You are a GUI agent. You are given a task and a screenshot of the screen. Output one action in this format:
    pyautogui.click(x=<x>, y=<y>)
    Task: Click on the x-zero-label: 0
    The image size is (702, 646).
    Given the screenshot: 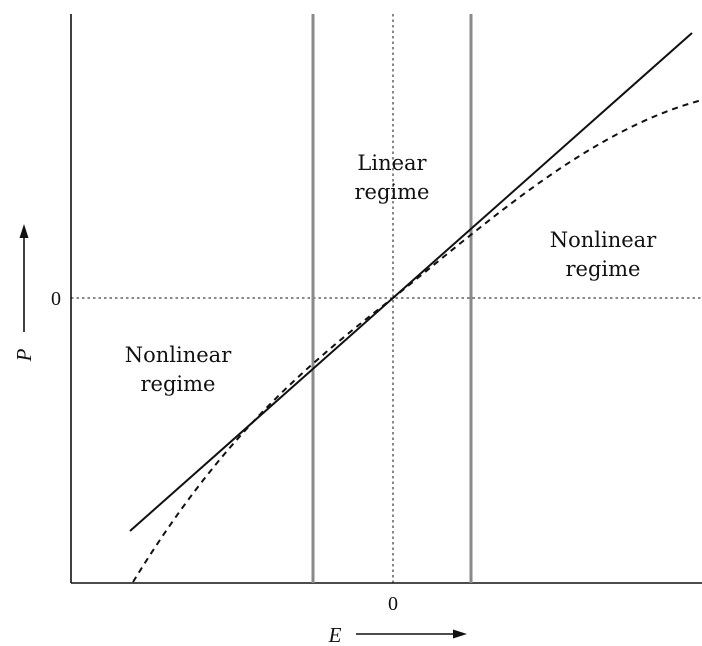 What is the action you would take?
    pyautogui.click(x=393, y=604)
    